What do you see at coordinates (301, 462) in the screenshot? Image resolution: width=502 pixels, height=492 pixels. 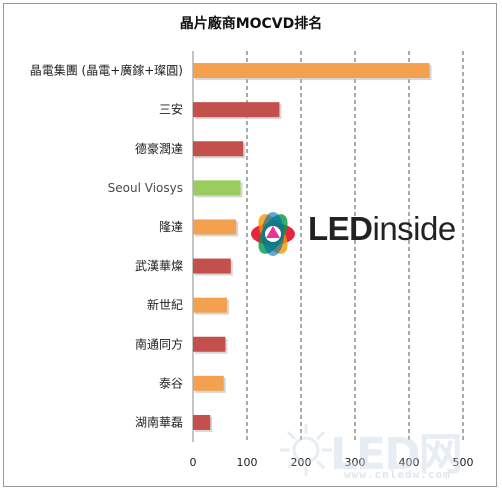 I see `x-tick-label-200: 200` at bounding box center [301, 462].